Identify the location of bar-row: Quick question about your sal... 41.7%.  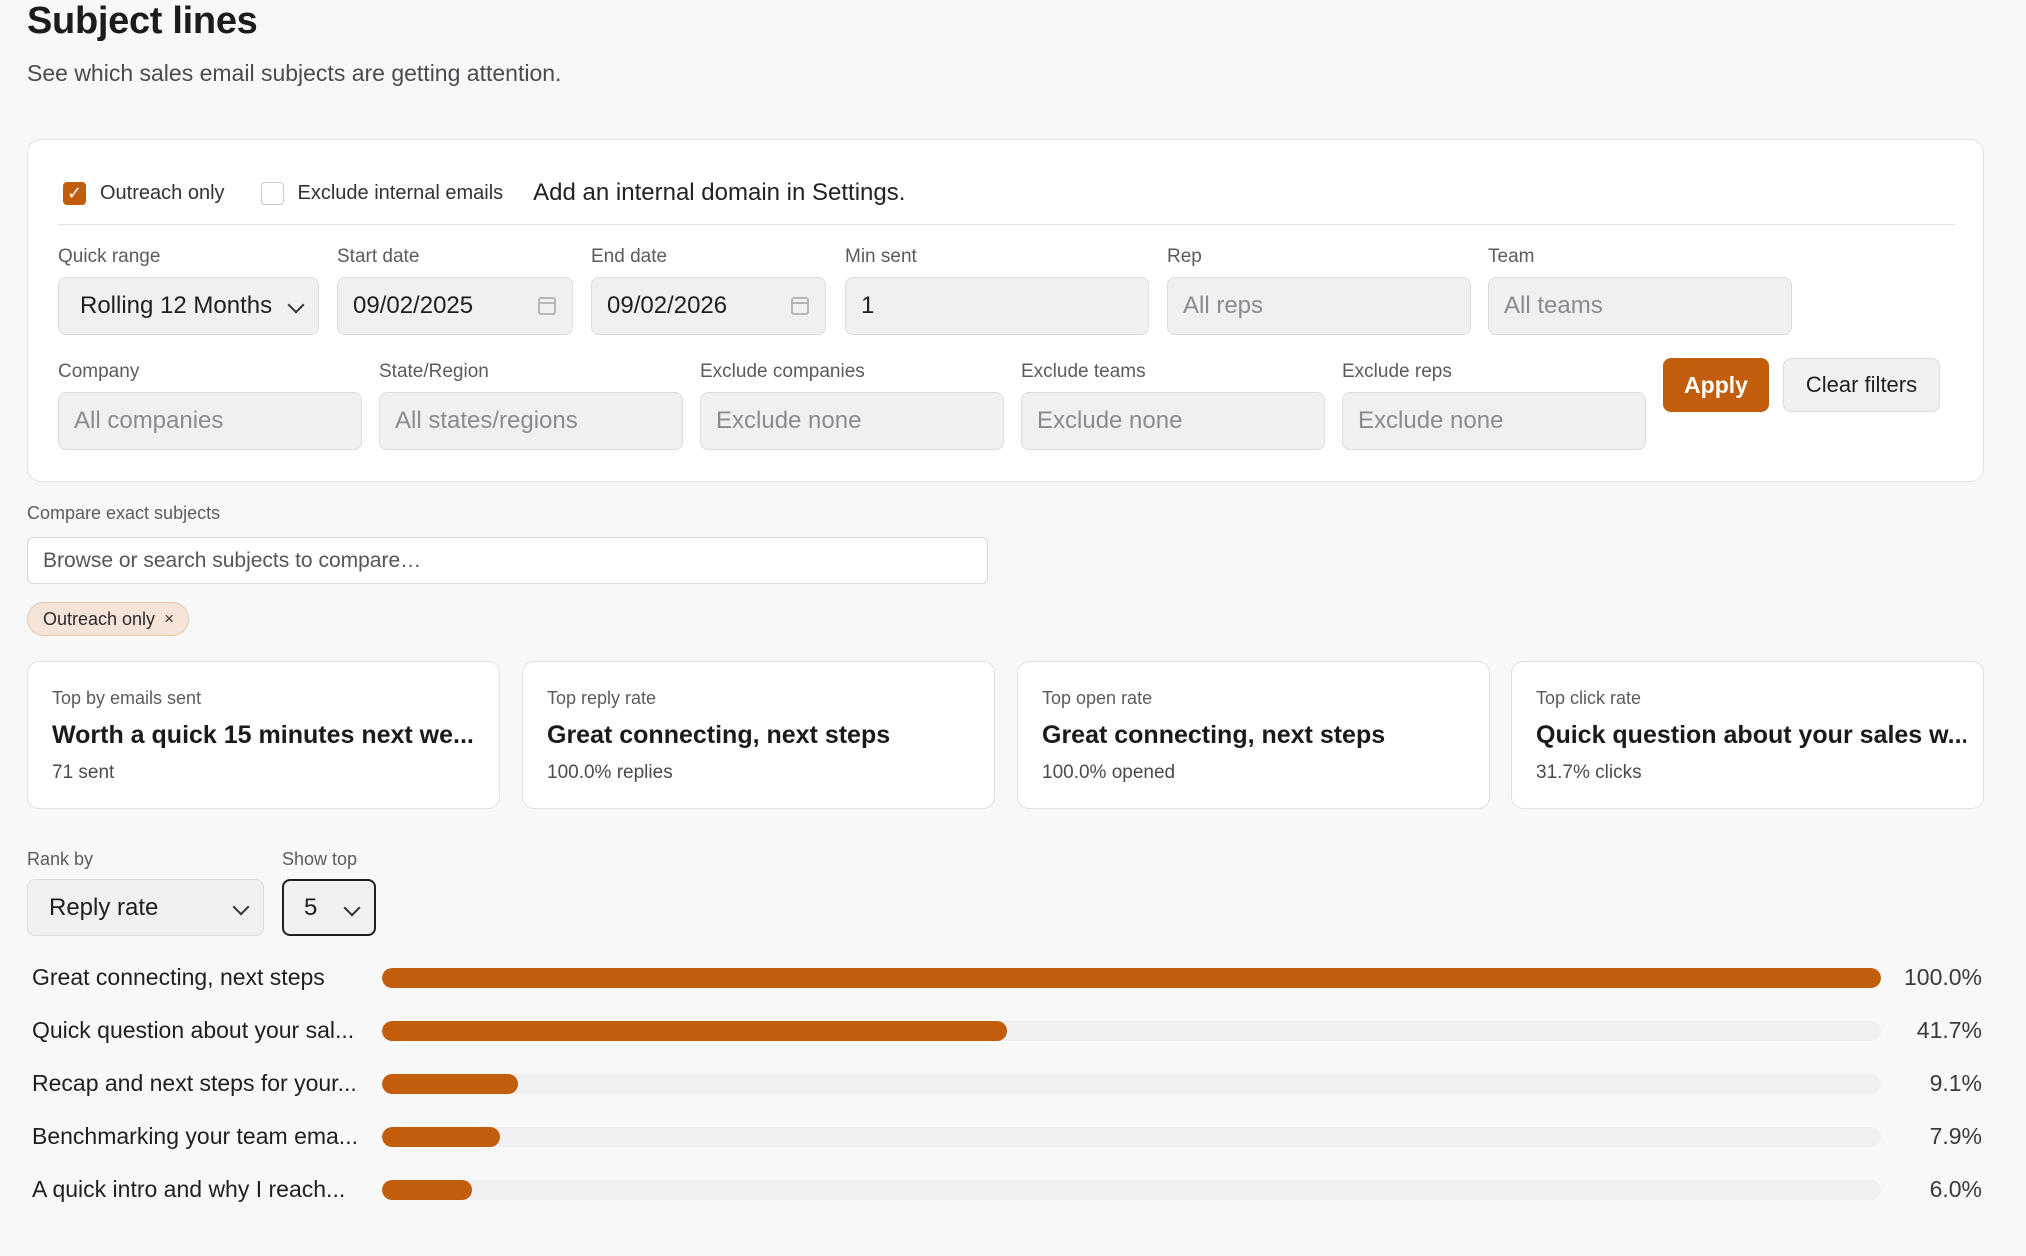
(1007, 1030).